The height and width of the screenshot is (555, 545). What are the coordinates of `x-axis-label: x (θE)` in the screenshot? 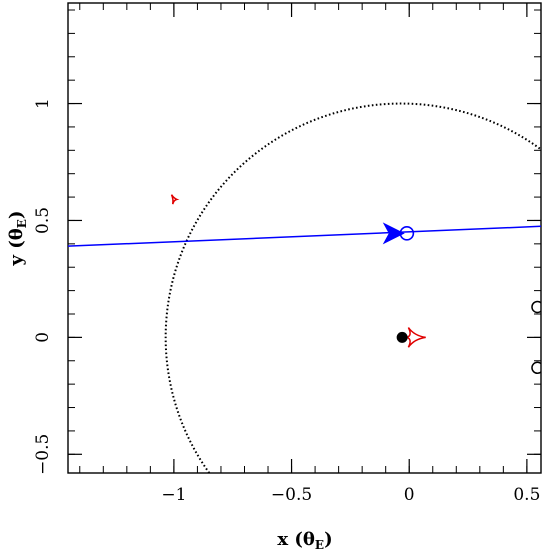 It's located at (304, 540).